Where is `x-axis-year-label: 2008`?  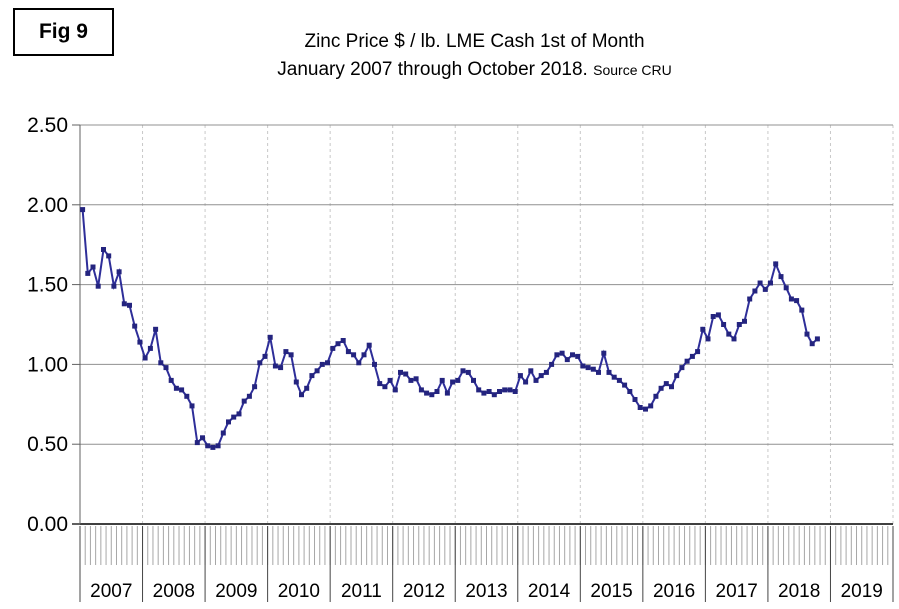
x-axis-year-label: 2008 is located at coordinates (174, 591).